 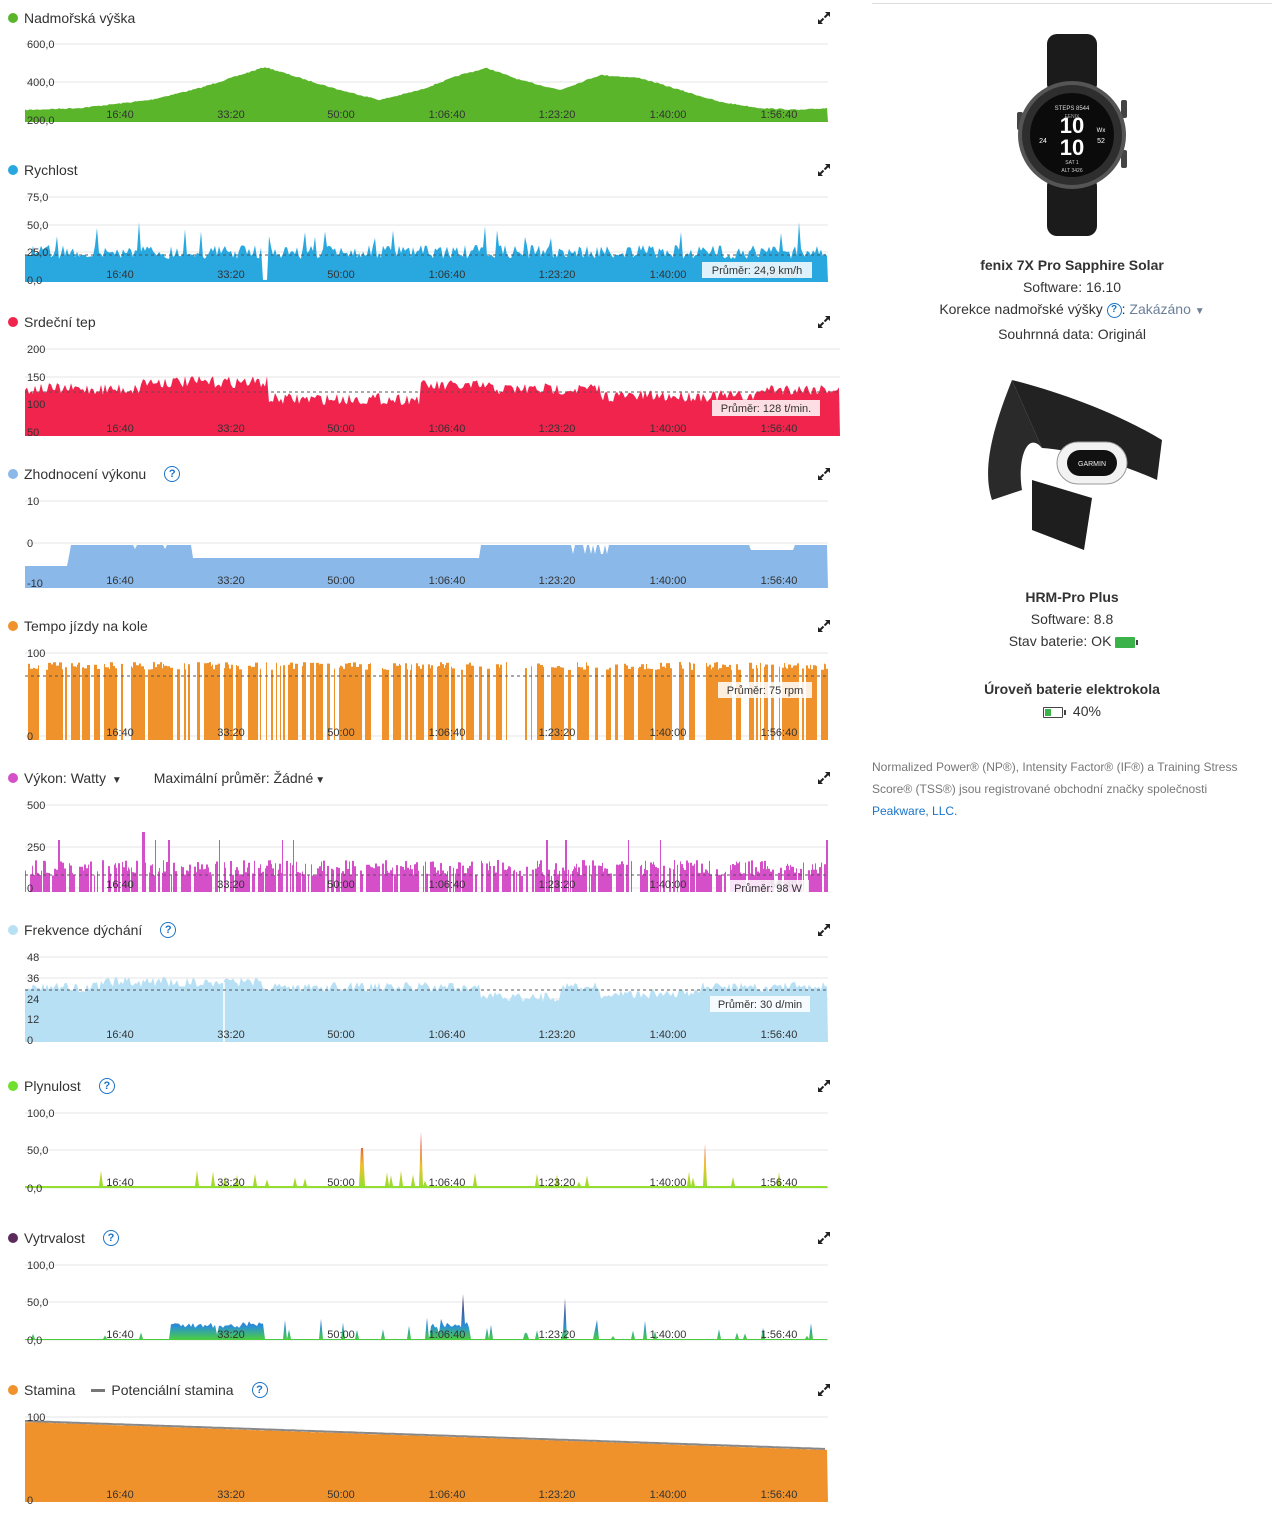 What do you see at coordinates (1072, 109) in the screenshot?
I see `watch-steps: STEPS 8544` at bounding box center [1072, 109].